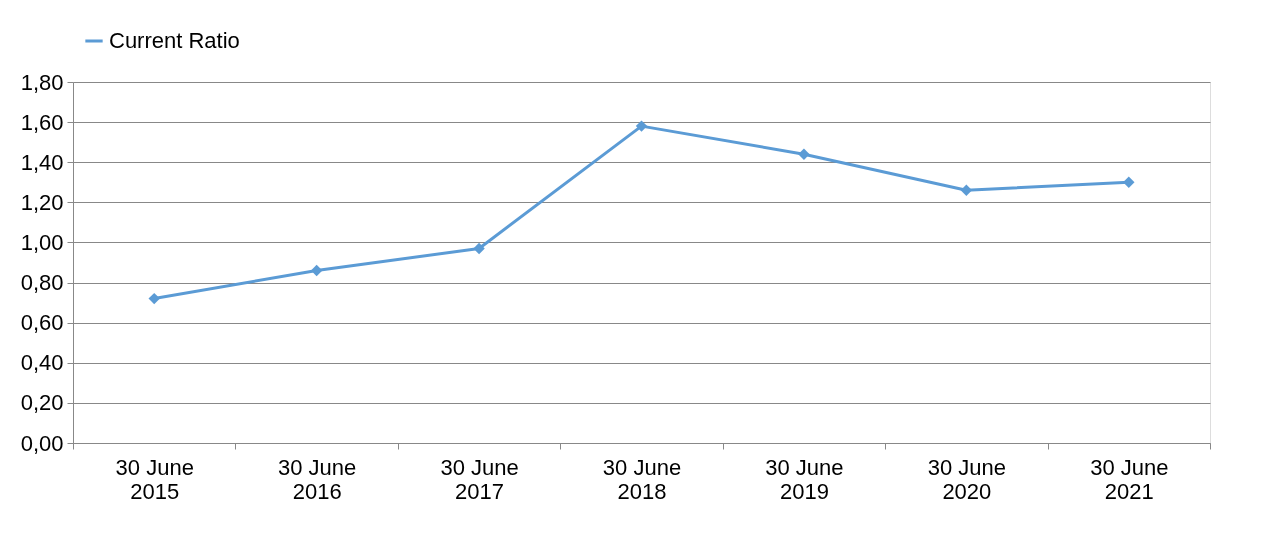 The image size is (1269, 556). I want to click on y-tick-label: 1,80, so click(42, 82).